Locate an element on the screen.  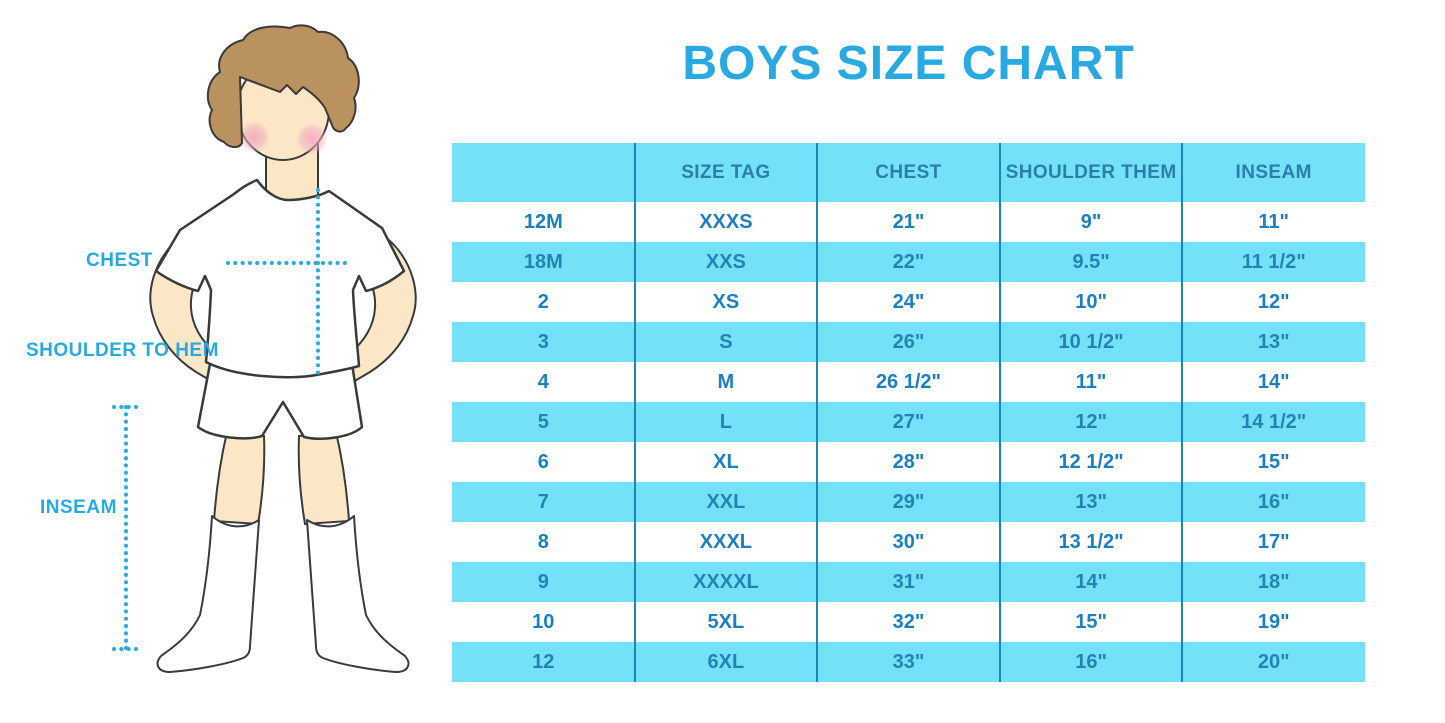
cell-shoulder: 12" is located at coordinates (1091, 421).